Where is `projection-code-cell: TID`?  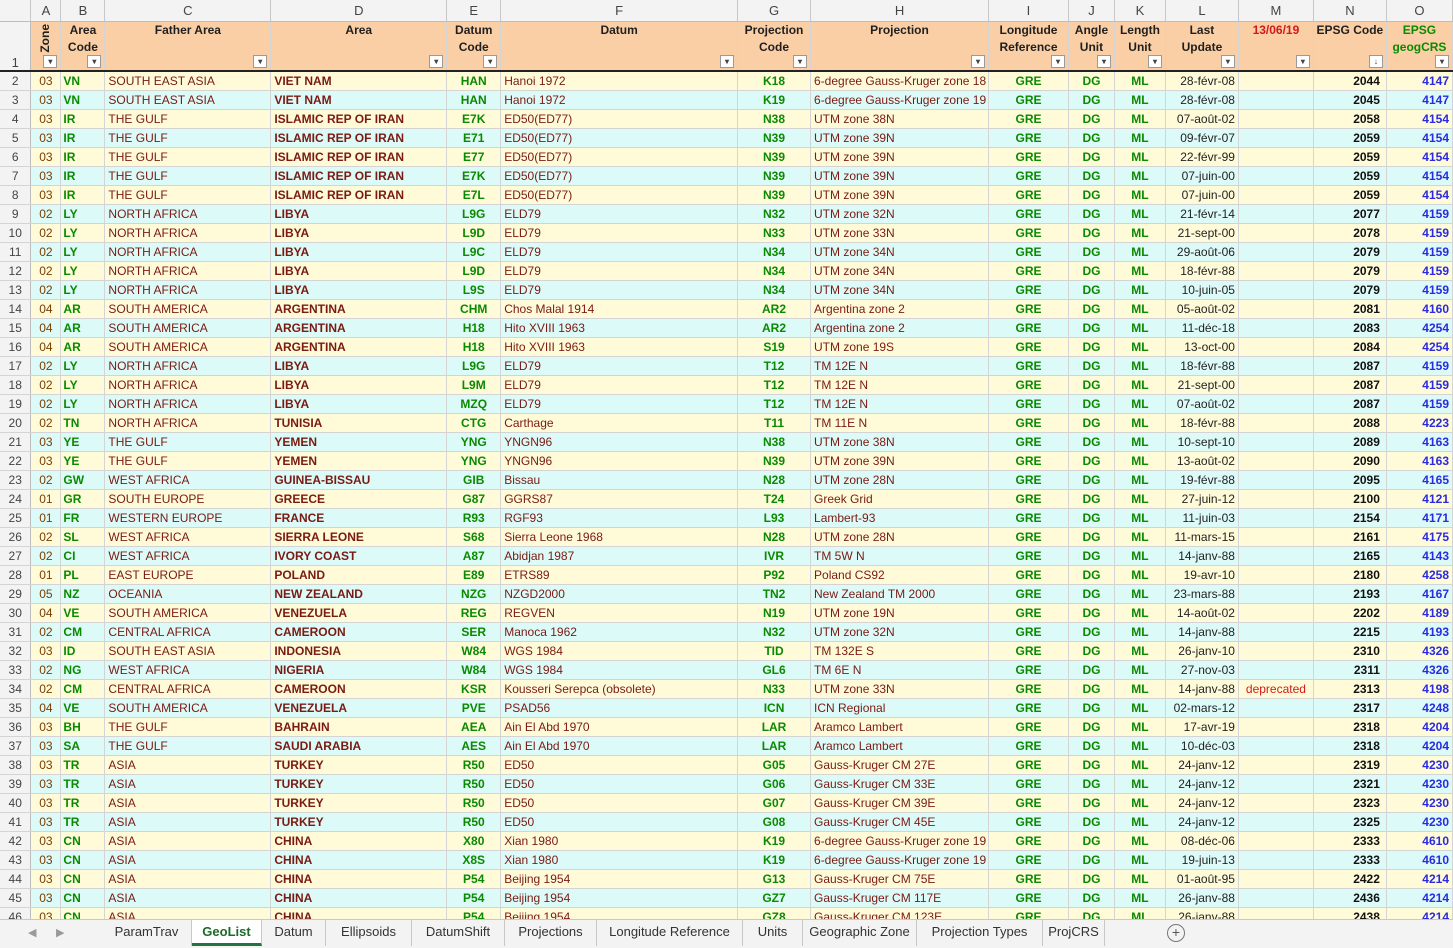
projection-code-cell: TID is located at coordinates (774, 651).